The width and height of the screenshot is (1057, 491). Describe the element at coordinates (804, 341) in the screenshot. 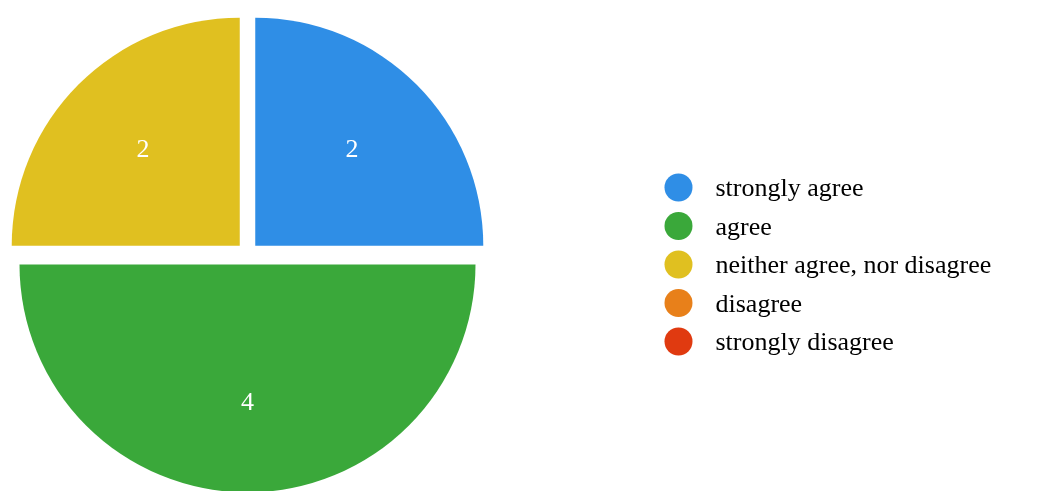

I see `legend-label: strongly disagree` at that location.